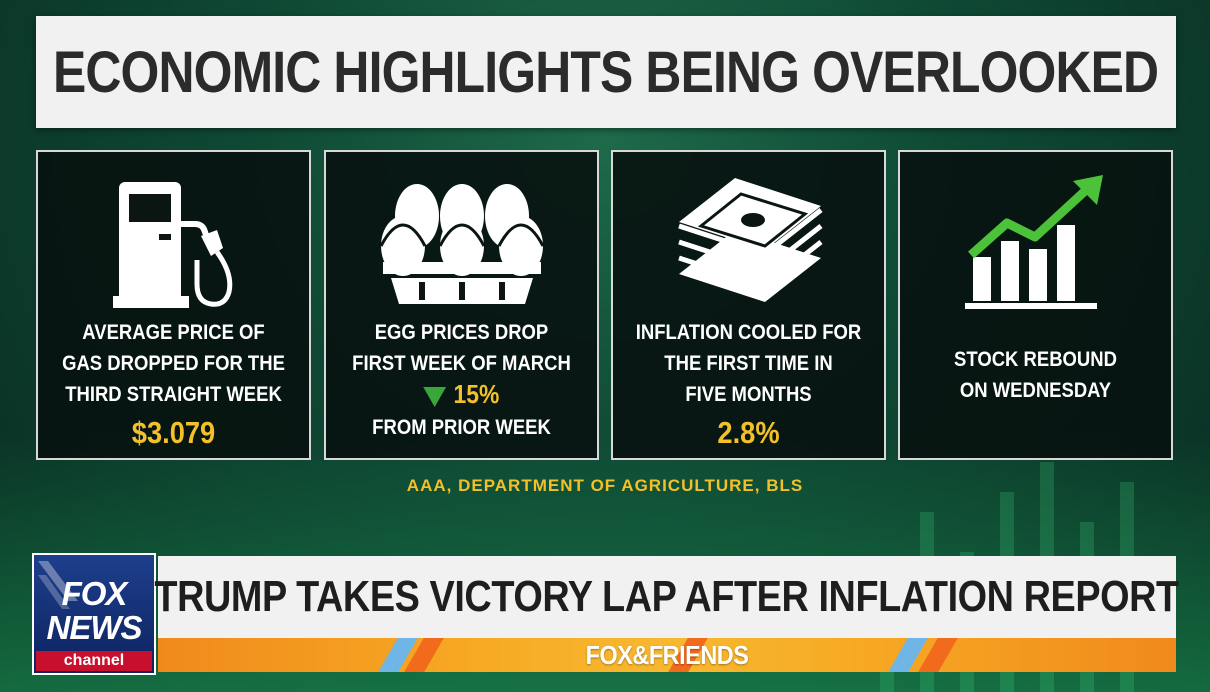 The image size is (1210, 692). I want to click on egg-caption-line: FIRST WEEK OF MARCH, so click(461, 363).